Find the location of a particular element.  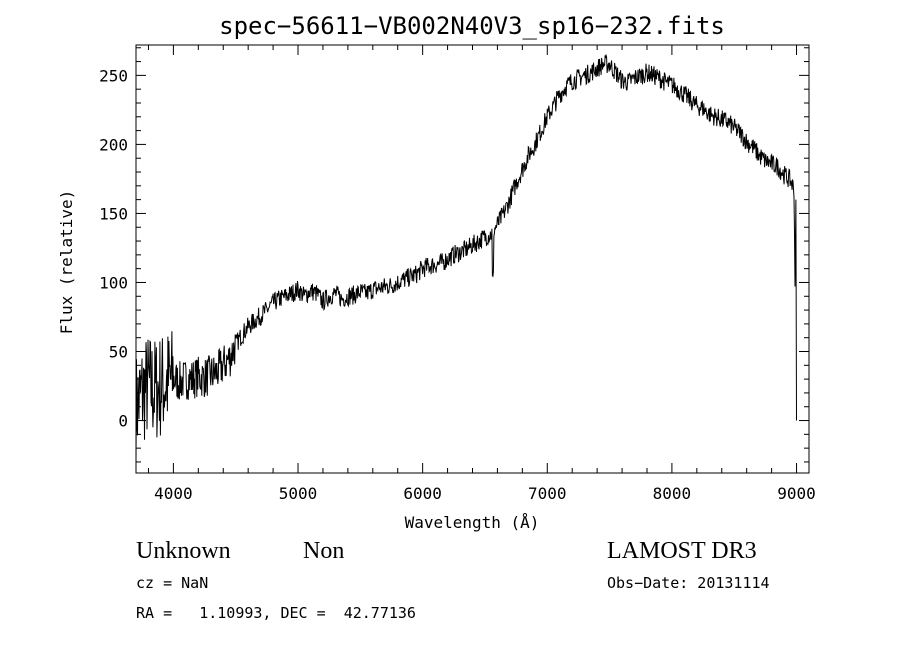

coords-label: RA = 1.10993, DEC = 42.77136 is located at coordinates (276, 613).